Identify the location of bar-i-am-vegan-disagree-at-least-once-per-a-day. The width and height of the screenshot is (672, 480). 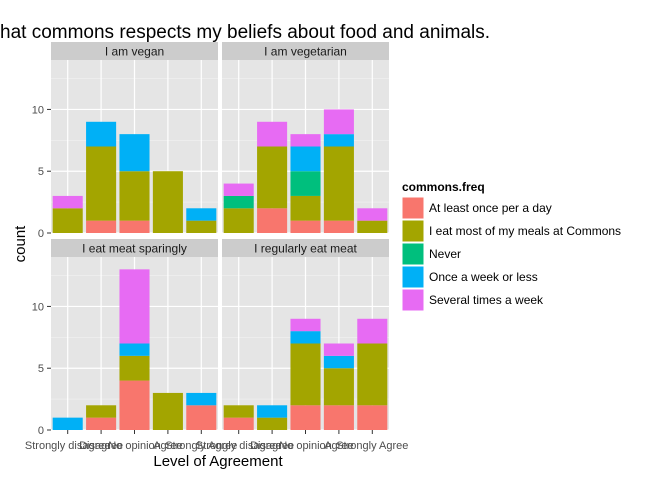
(101, 226).